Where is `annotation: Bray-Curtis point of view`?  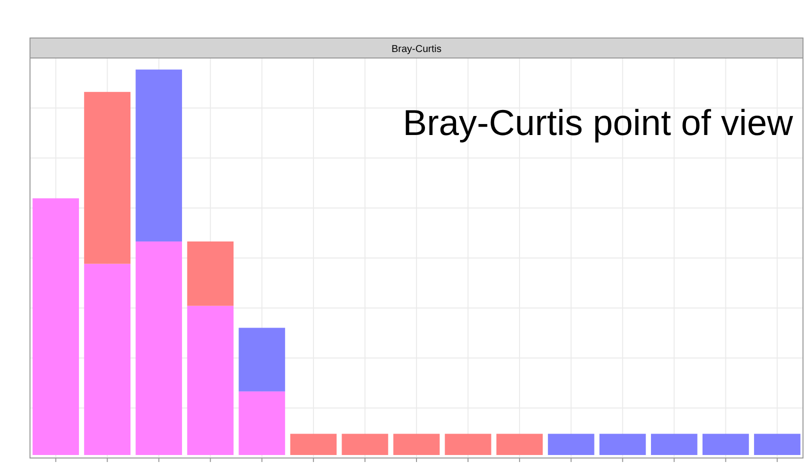
annotation: Bray-Curtis point of view is located at coordinates (598, 122).